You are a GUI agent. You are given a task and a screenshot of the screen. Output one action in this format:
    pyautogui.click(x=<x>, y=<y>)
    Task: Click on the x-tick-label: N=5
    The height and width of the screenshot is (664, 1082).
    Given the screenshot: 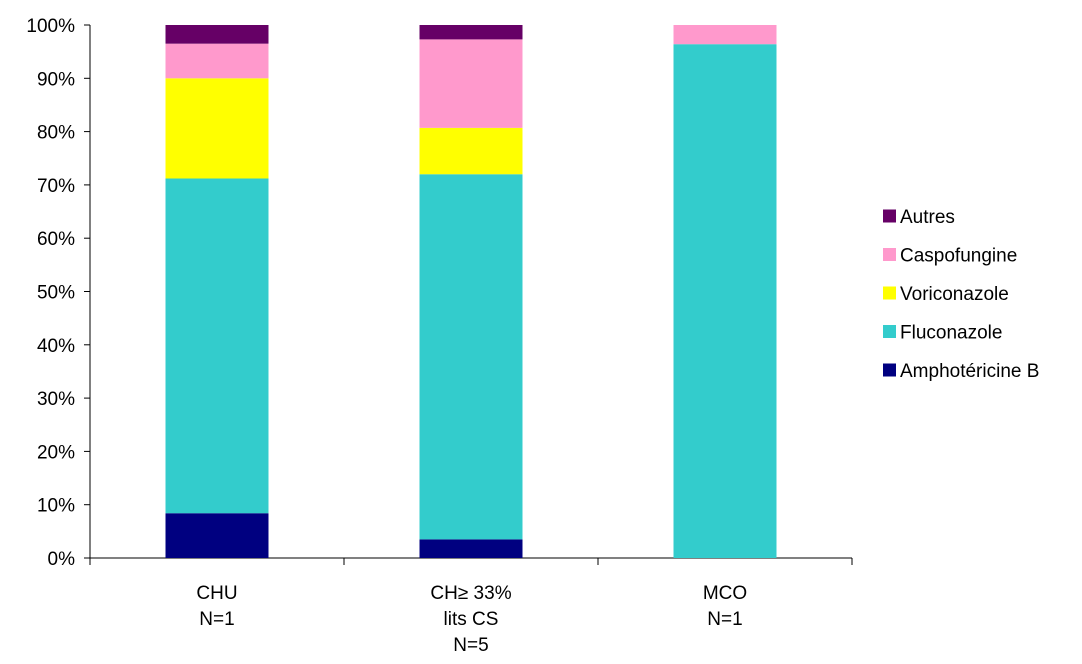 What is the action you would take?
    pyautogui.click(x=470, y=645)
    